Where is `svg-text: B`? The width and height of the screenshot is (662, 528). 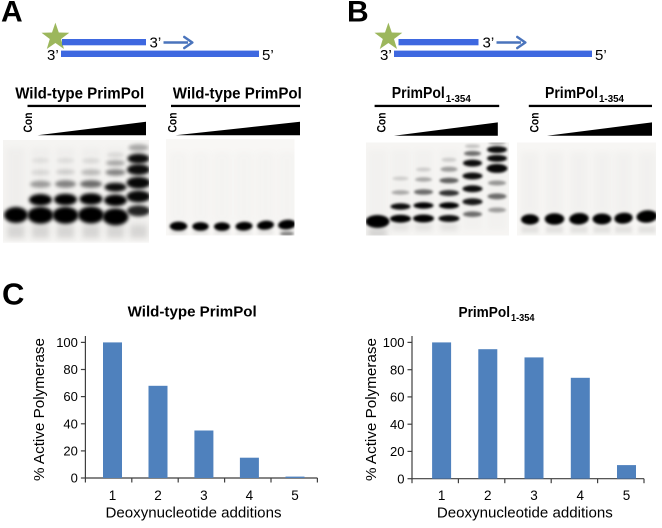
svg-text: B is located at coordinates (358, 14).